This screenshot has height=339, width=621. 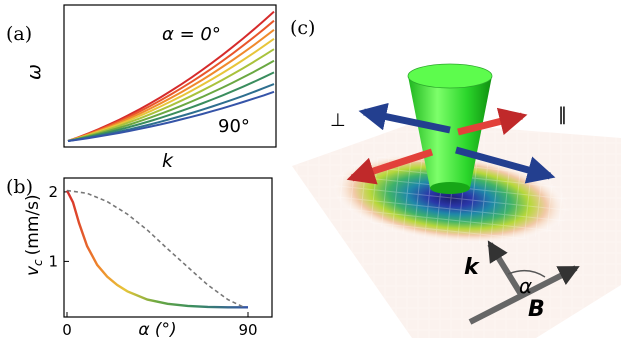 What do you see at coordinates (19, 34) in the screenshot?
I see `panel-a-label: (a)` at bounding box center [19, 34].